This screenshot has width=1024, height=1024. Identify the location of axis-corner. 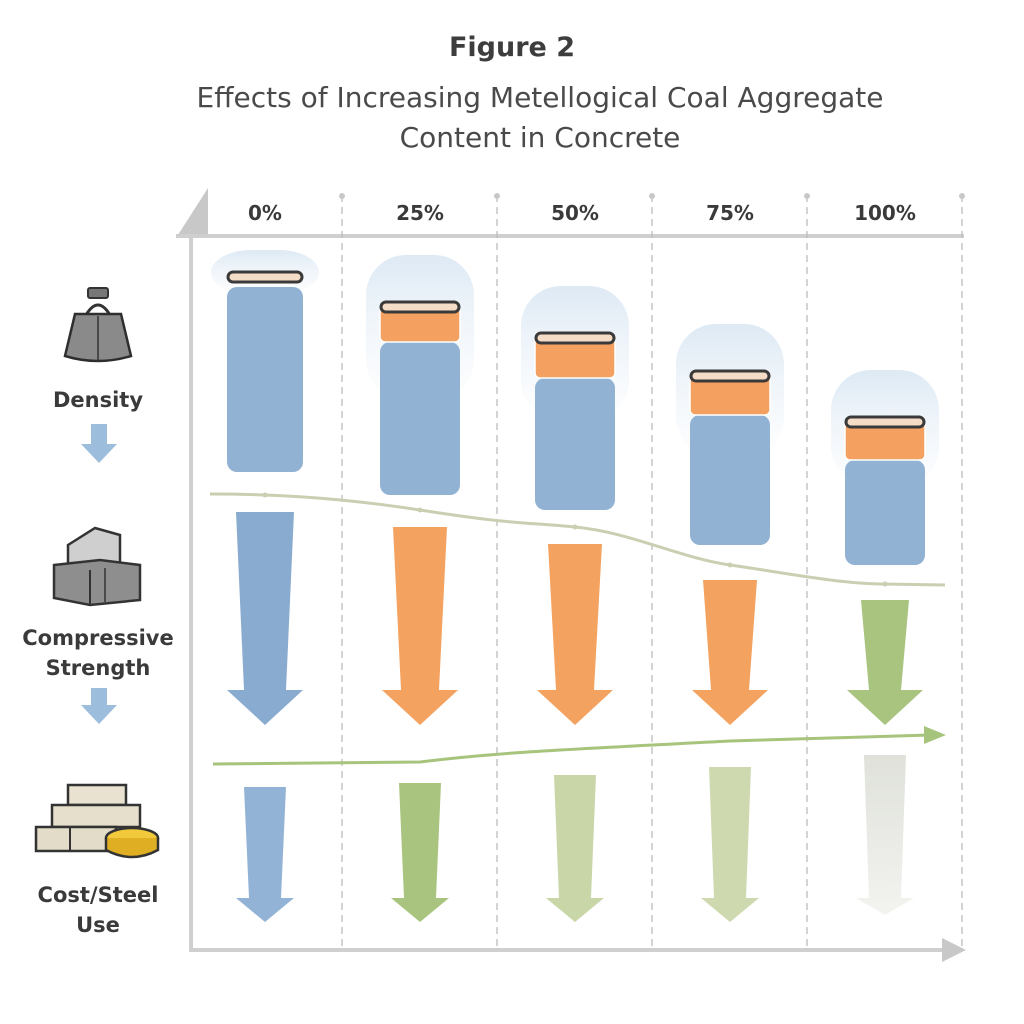
(192, 213).